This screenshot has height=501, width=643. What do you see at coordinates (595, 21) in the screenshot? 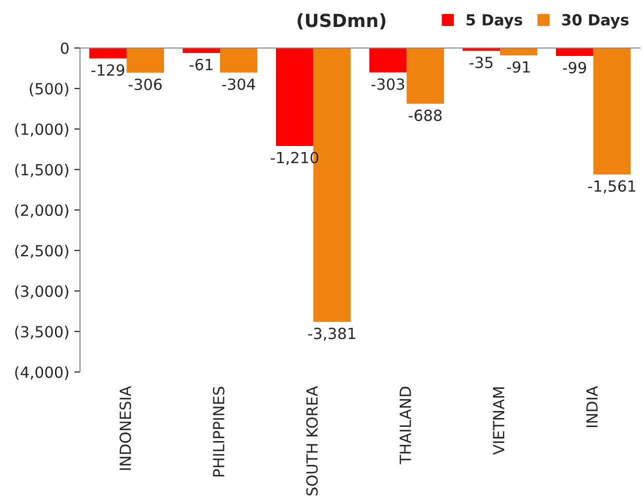
I see `legend-label: 30 Days` at bounding box center [595, 21].